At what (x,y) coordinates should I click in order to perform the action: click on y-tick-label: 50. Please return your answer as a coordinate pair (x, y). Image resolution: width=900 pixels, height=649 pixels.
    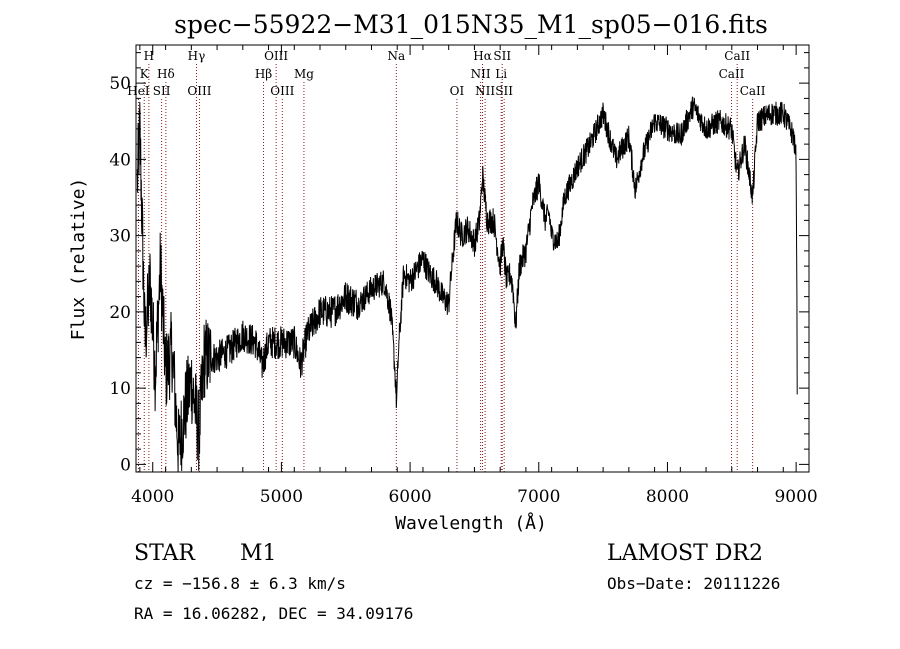
    Looking at the image, I should click on (120, 84).